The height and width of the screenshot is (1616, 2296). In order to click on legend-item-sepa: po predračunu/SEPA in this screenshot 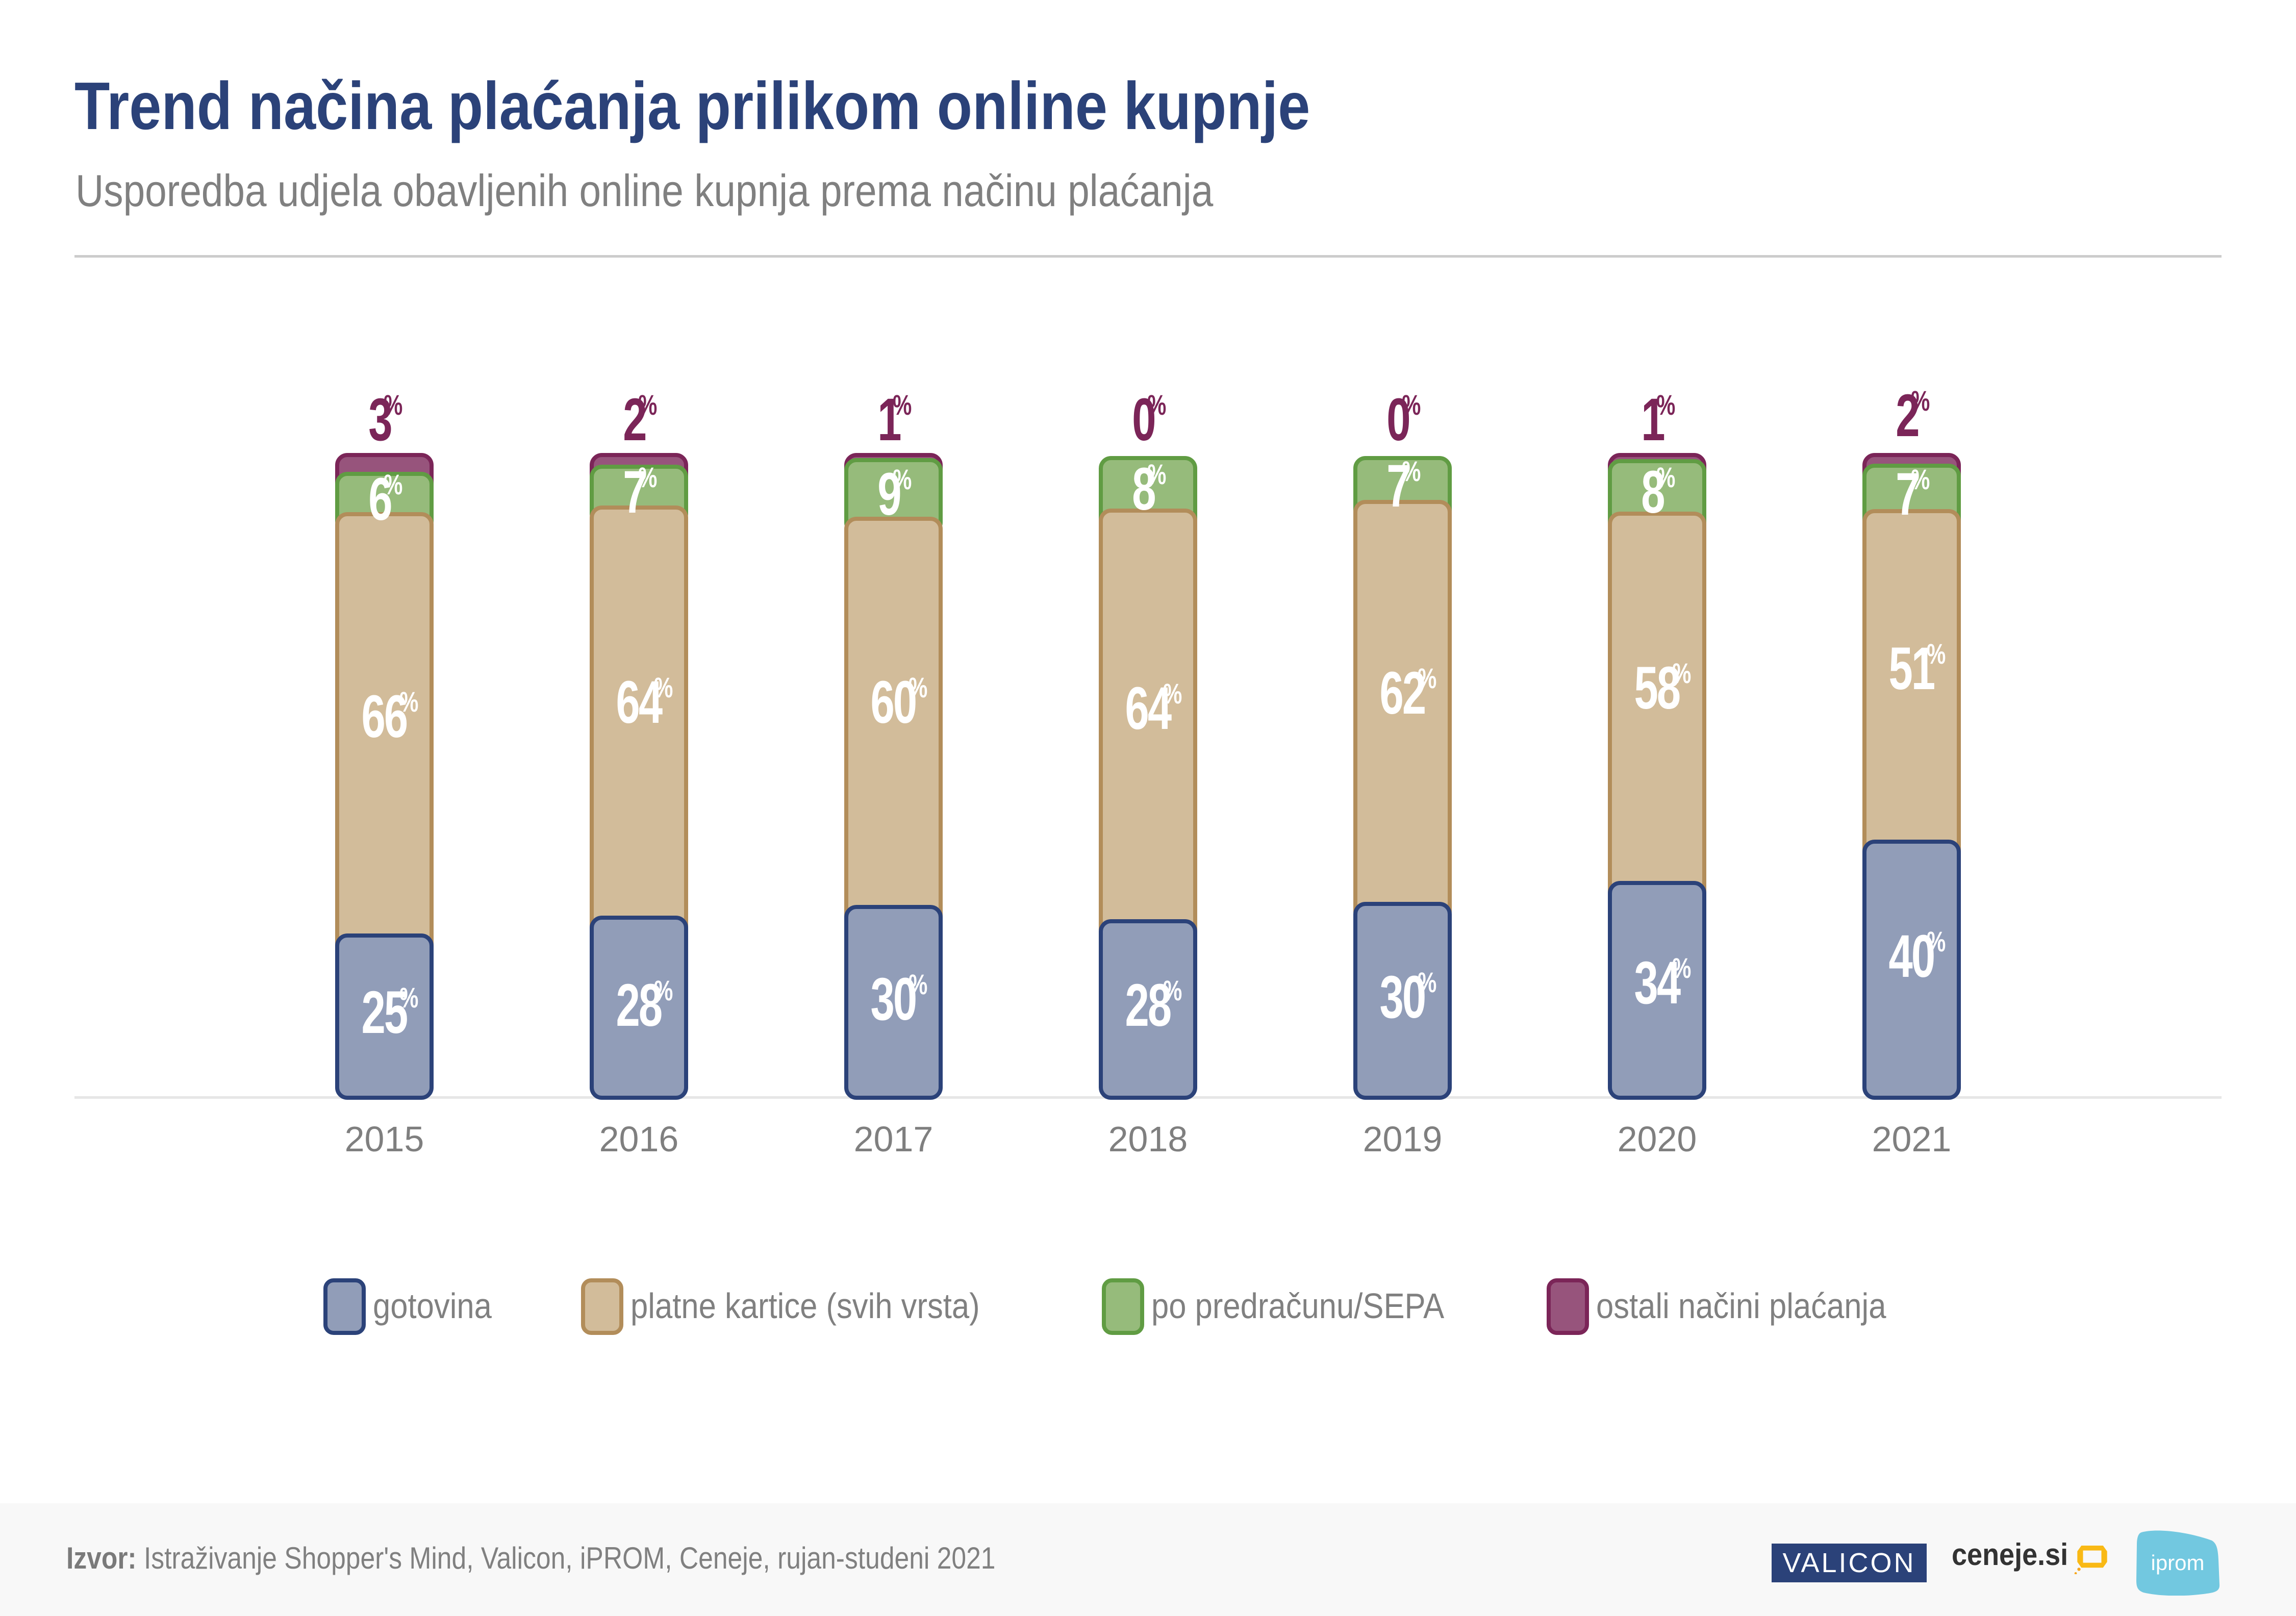, I will do `click(1293, 1306)`.